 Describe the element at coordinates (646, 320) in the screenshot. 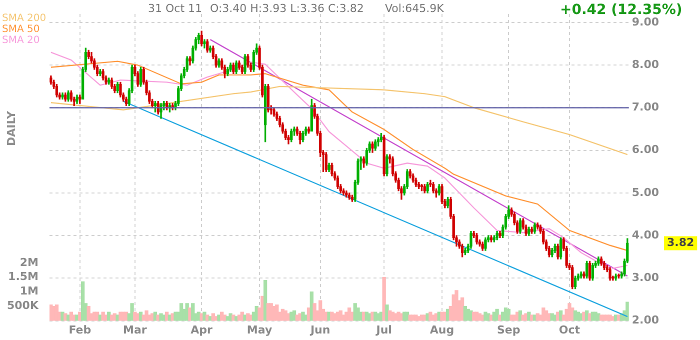

I see `y-tick-label: 2.00` at that location.